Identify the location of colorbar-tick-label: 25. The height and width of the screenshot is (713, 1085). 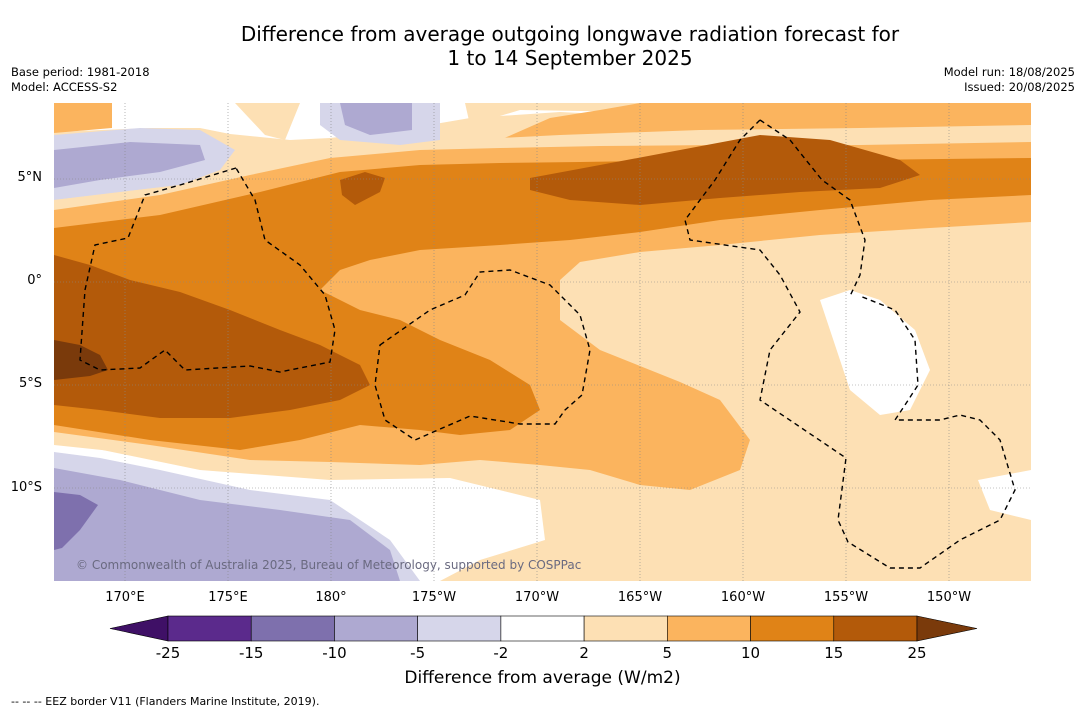
(917, 653).